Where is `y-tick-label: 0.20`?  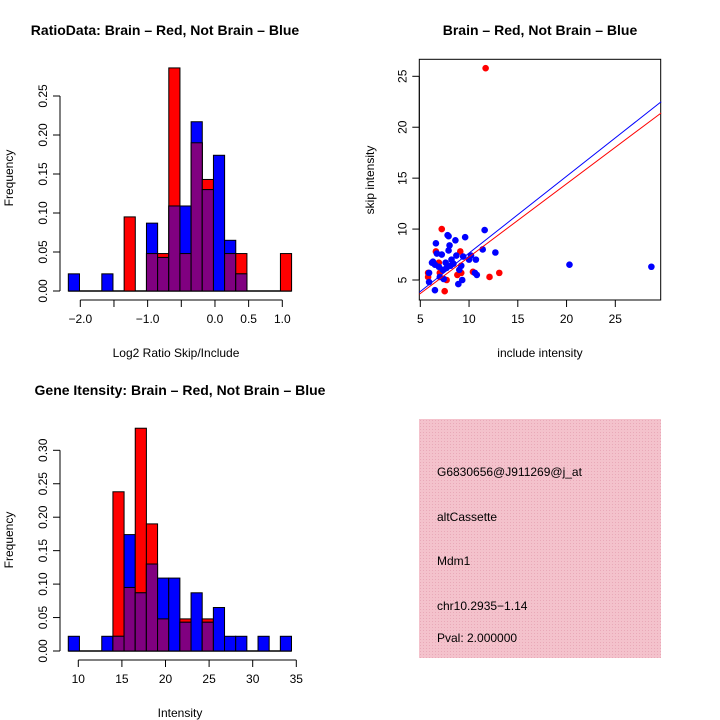 y-tick-label: 0.20 is located at coordinates (43, 135).